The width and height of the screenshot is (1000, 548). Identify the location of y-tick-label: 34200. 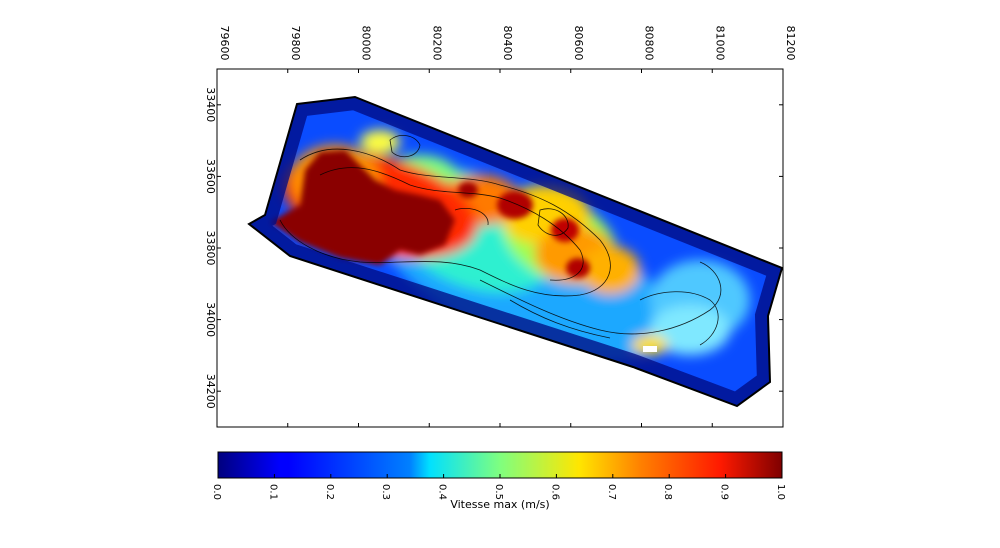
(210, 391).